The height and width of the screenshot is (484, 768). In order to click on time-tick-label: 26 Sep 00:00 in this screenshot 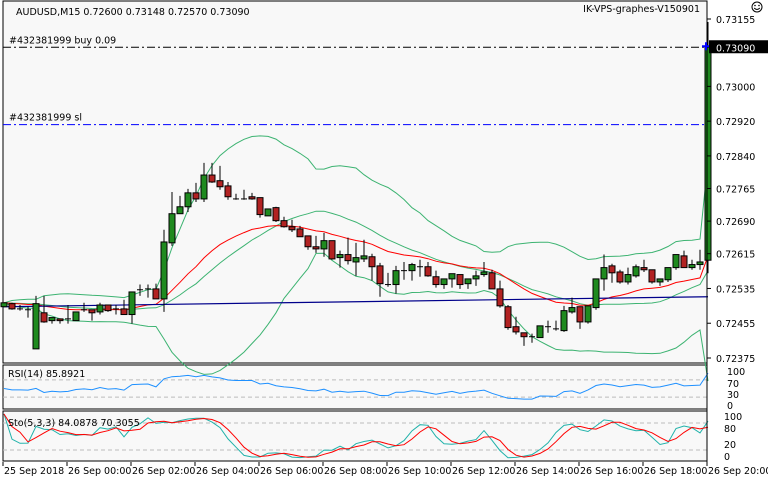, I will do `click(99, 471)`.